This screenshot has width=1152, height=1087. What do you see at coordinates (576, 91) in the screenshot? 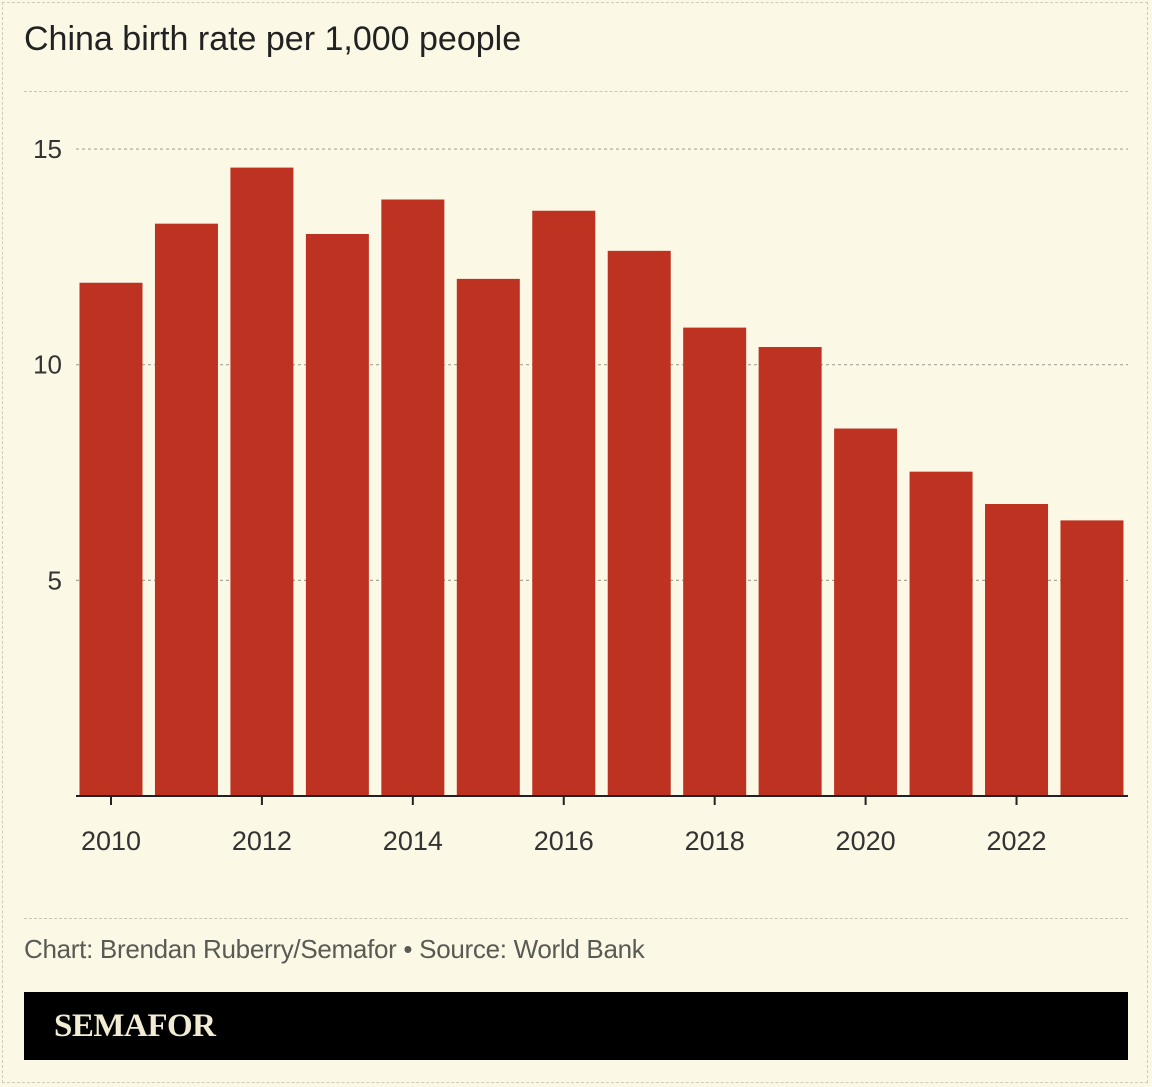
I see `top-divider` at bounding box center [576, 91].